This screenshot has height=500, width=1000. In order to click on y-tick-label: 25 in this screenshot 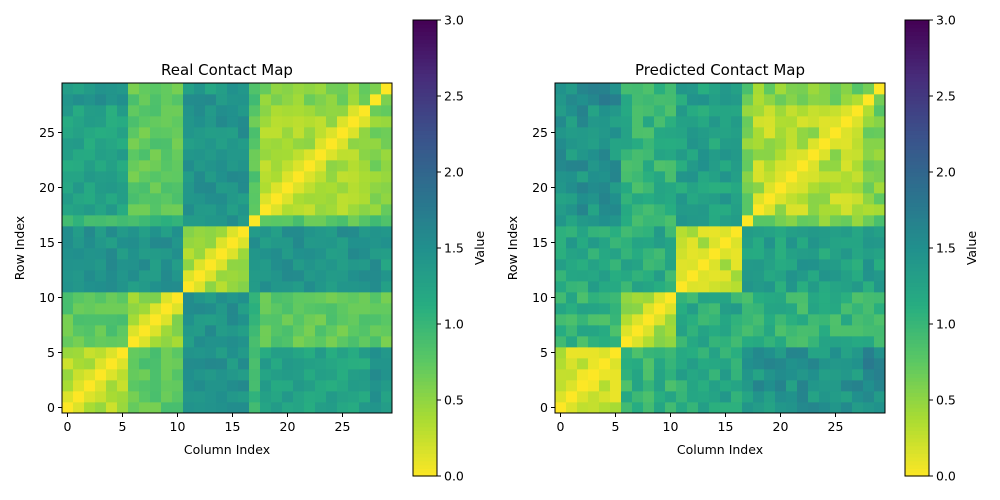, I will do `click(47, 132)`.